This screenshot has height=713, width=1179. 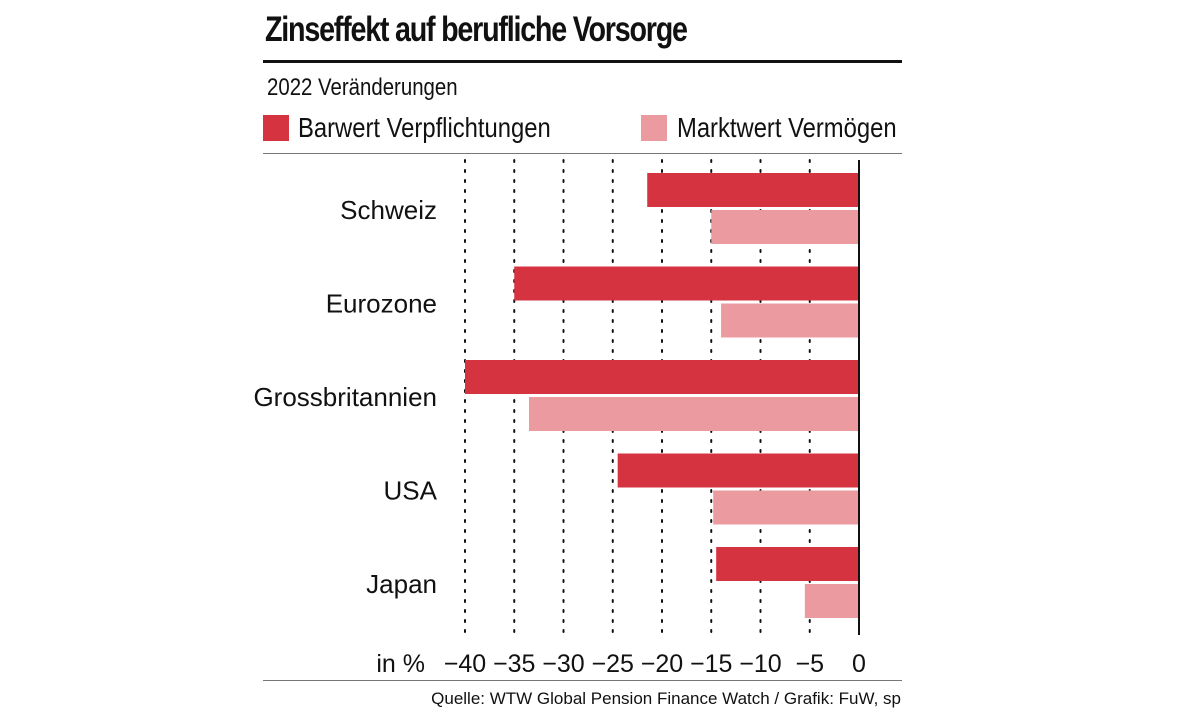 What do you see at coordinates (411, 491) in the screenshot?
I see `category-label: USA` at bounding box center [411, 491].